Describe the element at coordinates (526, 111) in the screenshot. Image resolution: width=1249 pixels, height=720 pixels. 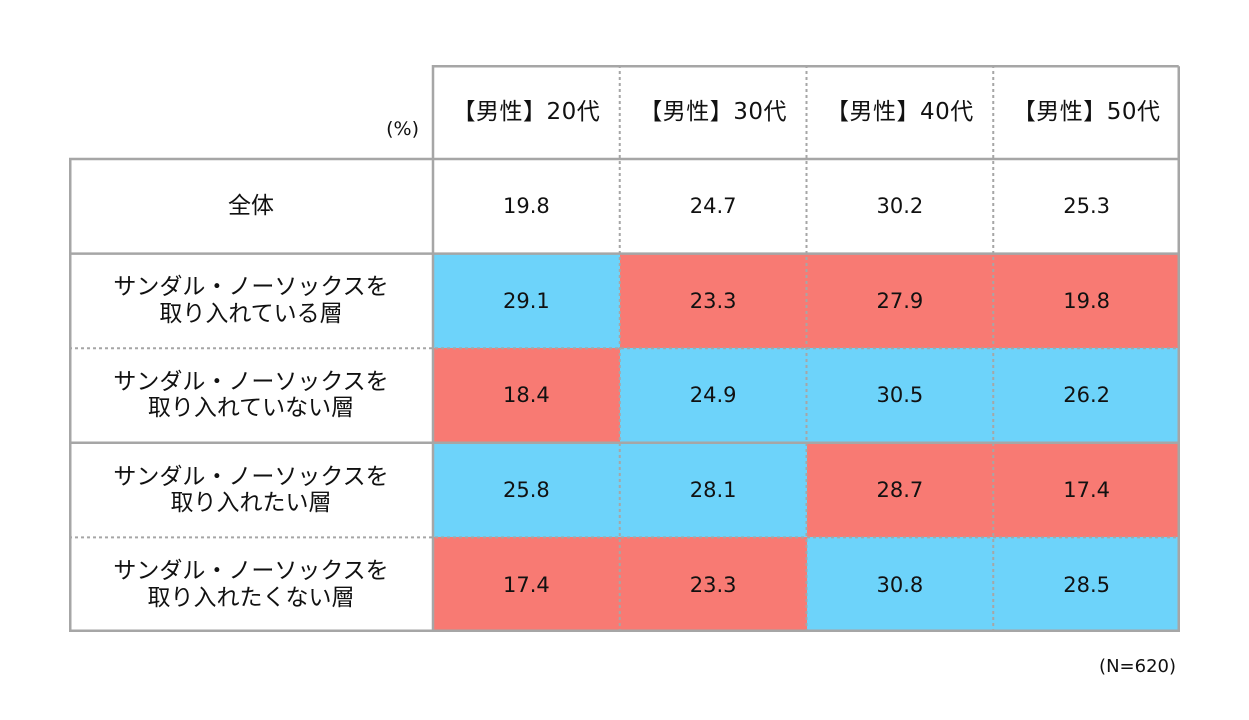
I see `column-header: 【男性】20代` at that location.